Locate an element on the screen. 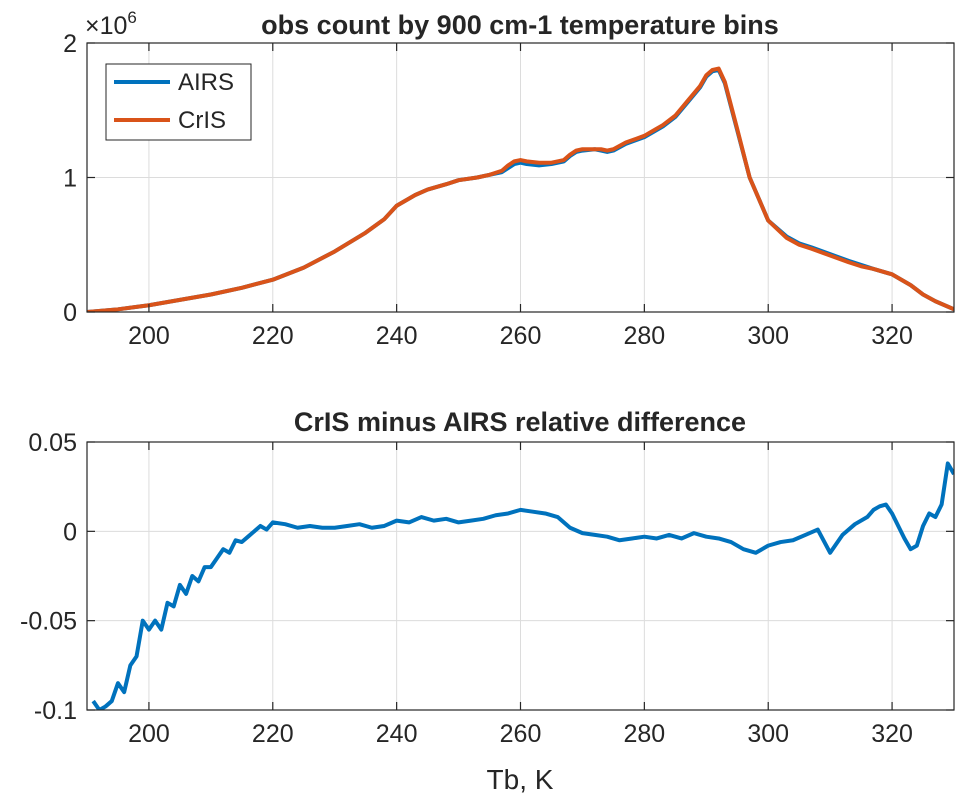 The width and height of the screenshot is (957, 801). bottom-xtick-label: 260 is located at coordinates (521, 734).